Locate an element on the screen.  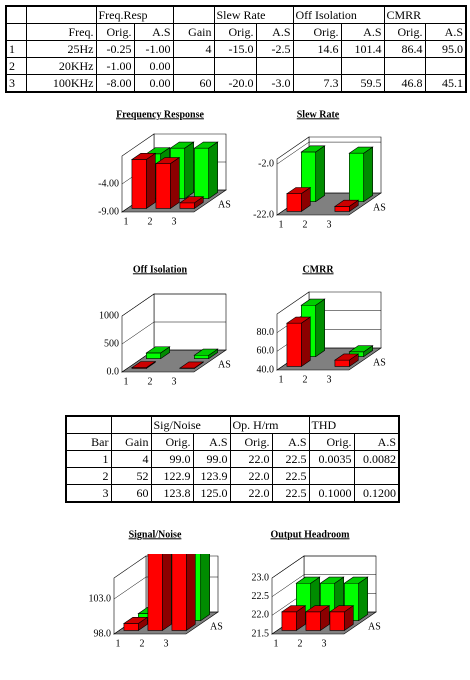
chart-title: Output Headroom is located at coordinates (311, 534).